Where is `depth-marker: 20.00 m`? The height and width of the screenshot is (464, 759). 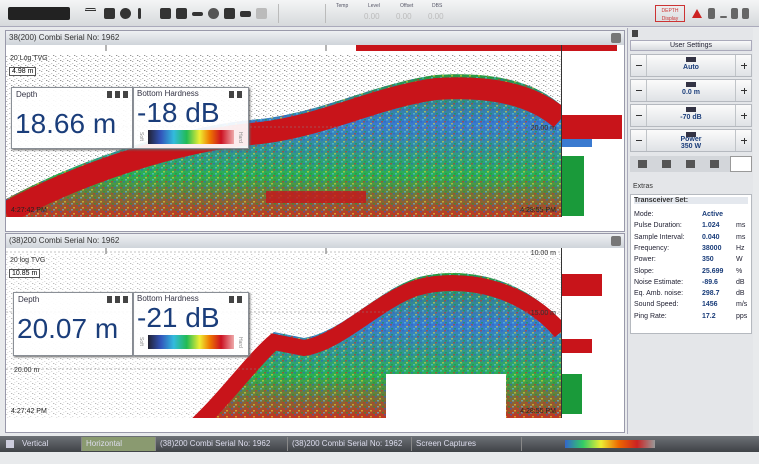
depth-marker: 20.00 m is located at coordinates (543, 128).